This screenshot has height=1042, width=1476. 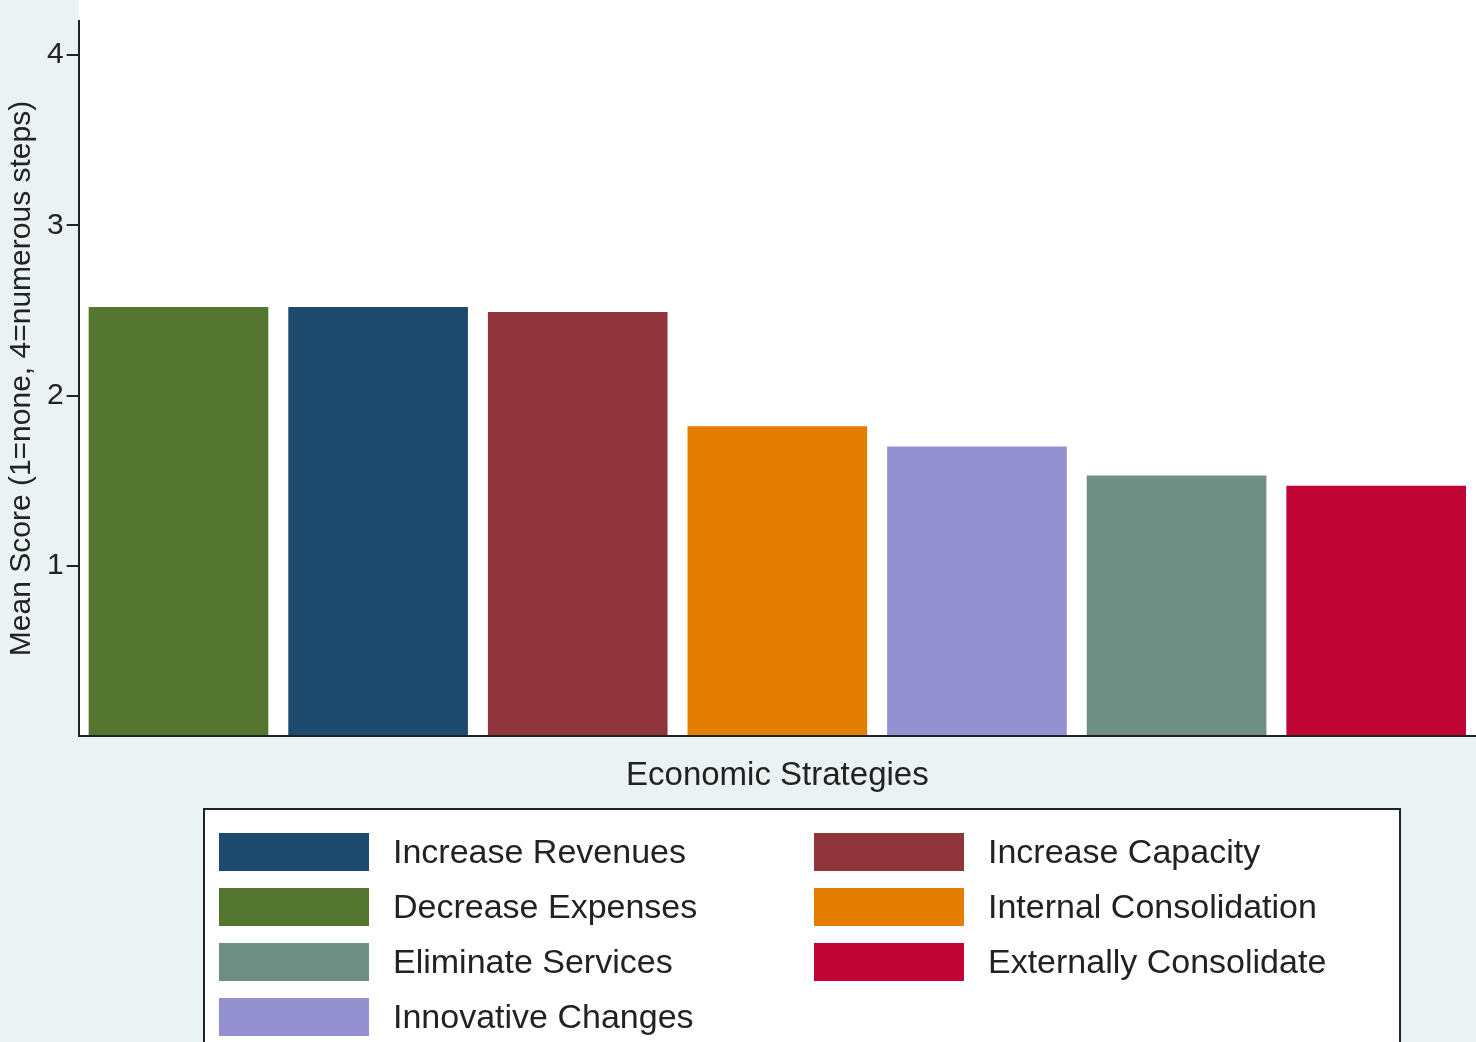 What do you see at coordinates (539, 851) in the screenshot?
I see `legend-label: Increase Revenues` at bounding box center [539, 851].